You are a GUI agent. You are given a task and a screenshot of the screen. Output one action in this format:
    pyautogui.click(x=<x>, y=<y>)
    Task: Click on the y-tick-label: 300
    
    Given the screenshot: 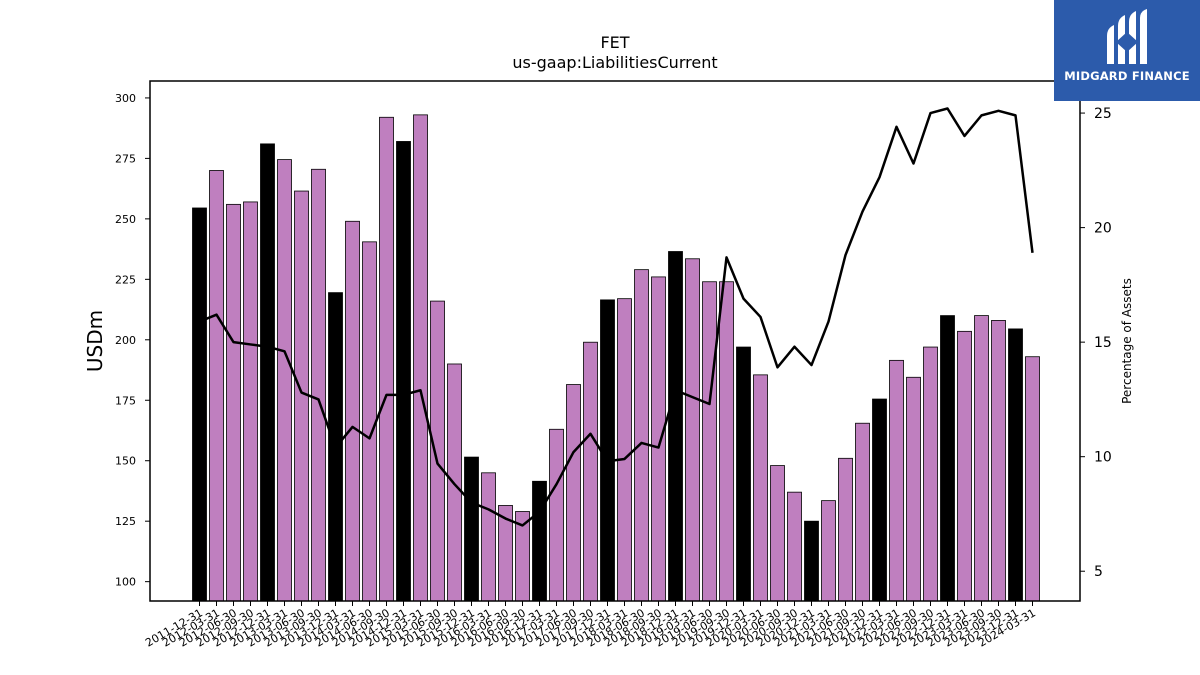 What is the action you would take?
    pyautogui.click(x=125, y=98)
    